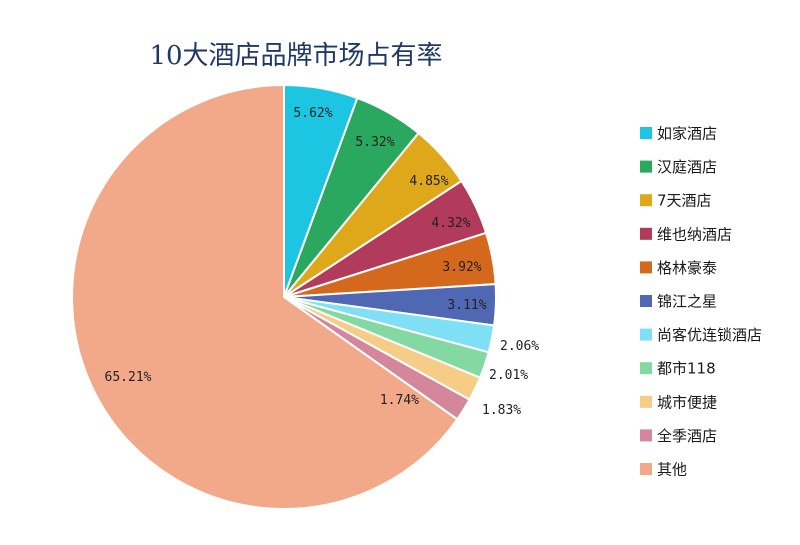 The height and width of the screenshot is (545, 800). Describe the element at coordinates (461, 267) in the screenshot. I see `slice-data-label: 3.92%` at that location.